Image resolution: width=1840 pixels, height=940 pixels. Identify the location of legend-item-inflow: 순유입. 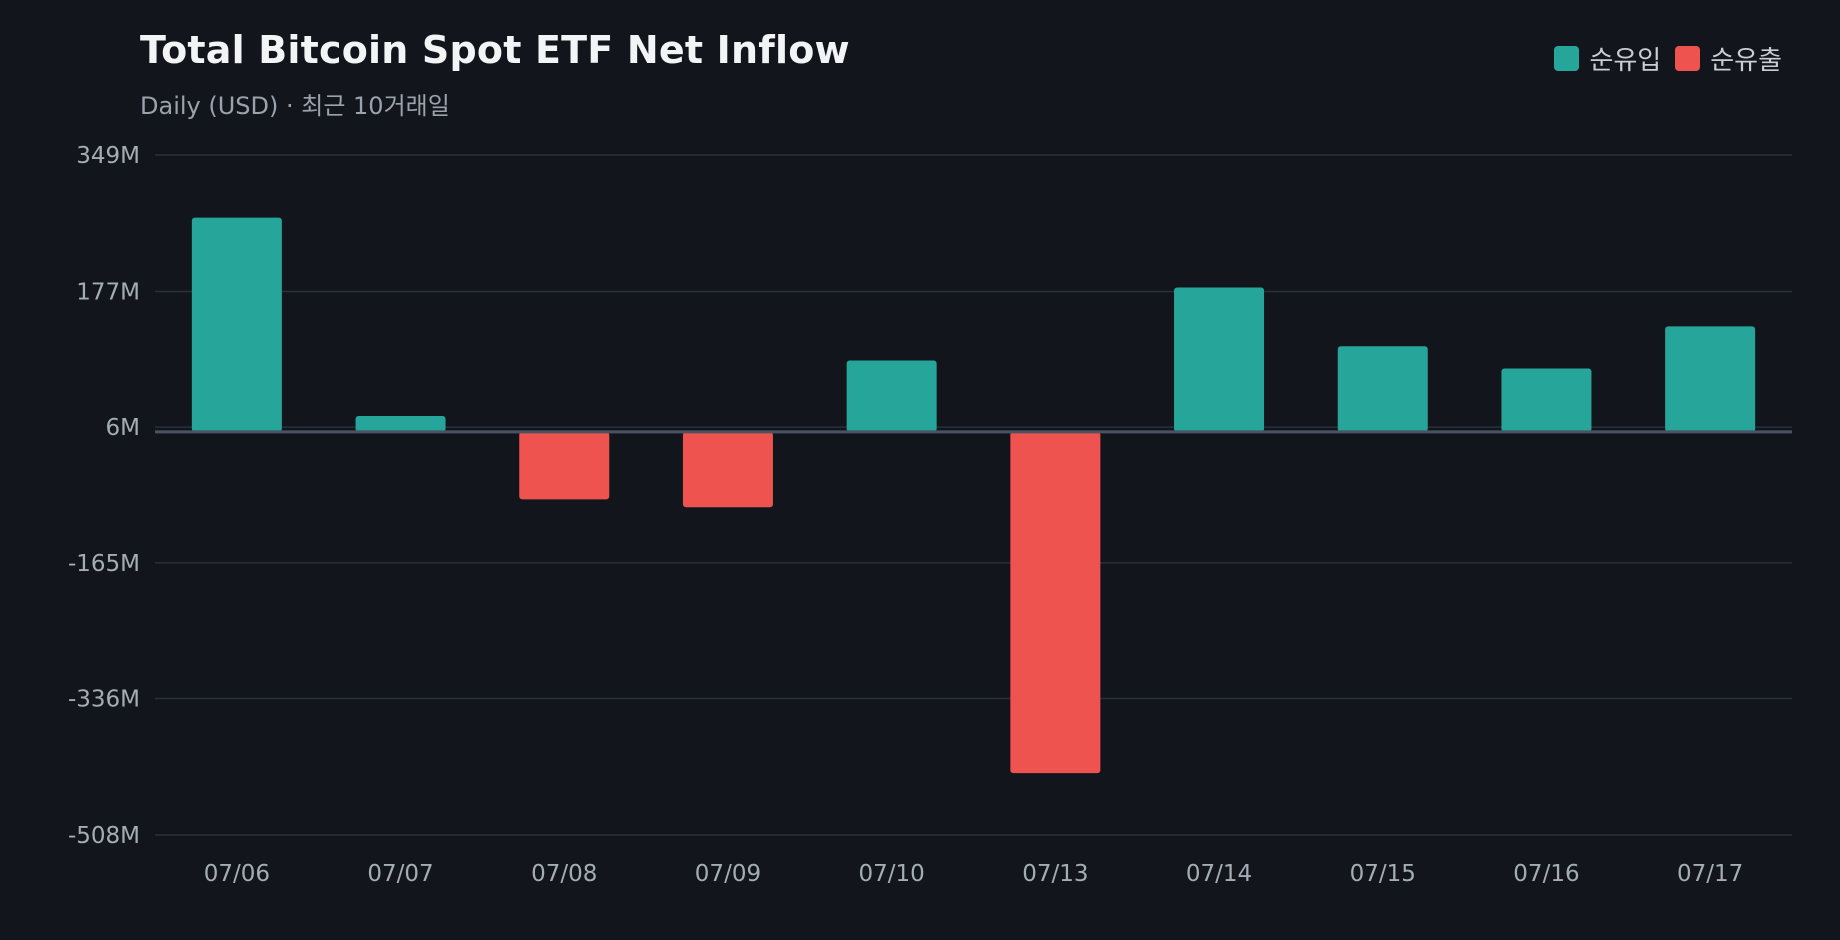
(1607, 58).